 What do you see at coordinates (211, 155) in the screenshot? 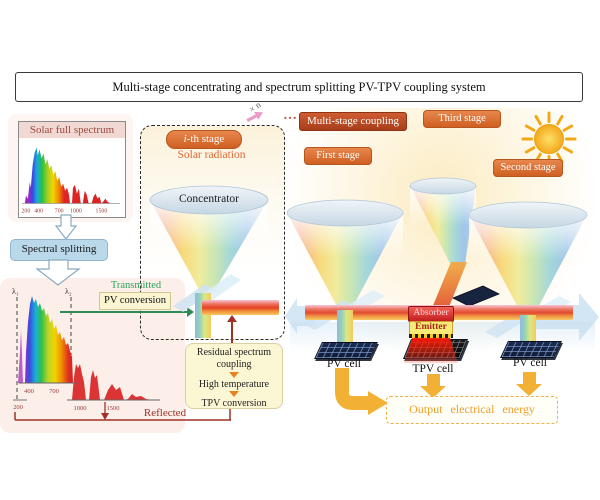
I see `solar-radiation-label: Solar radiation` at bounding box center [211, 155].